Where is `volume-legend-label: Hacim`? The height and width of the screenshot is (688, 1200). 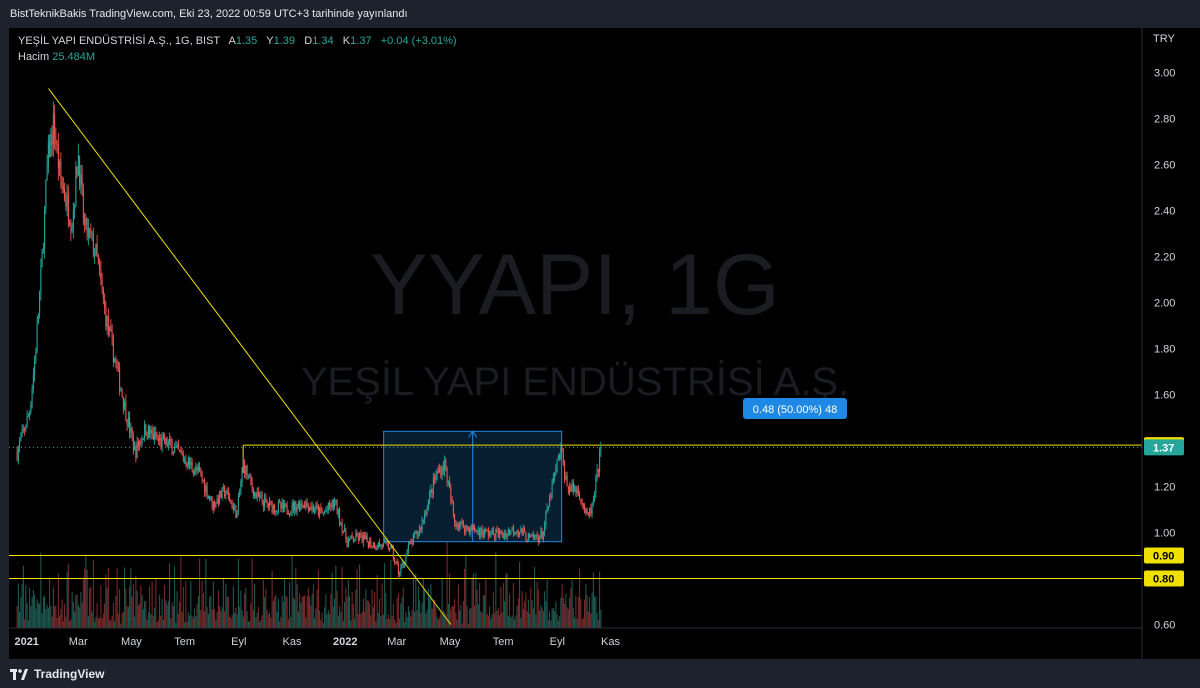
volume-legend-label: Hacim is located at coordinates (34, 57).